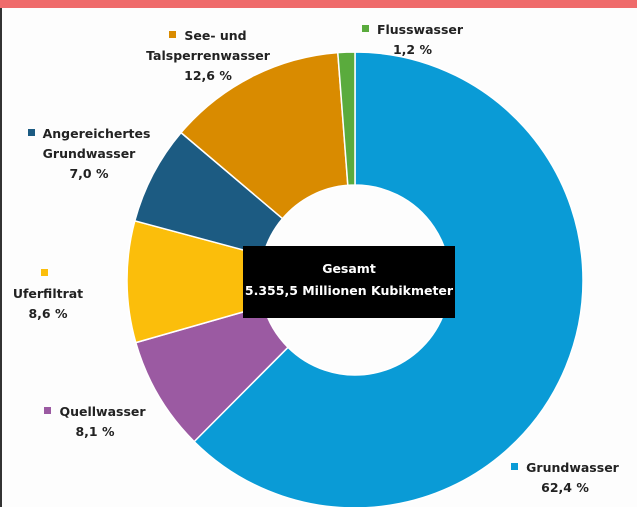  I want to click on legend-name: Quellwasser, so click(102, 411).